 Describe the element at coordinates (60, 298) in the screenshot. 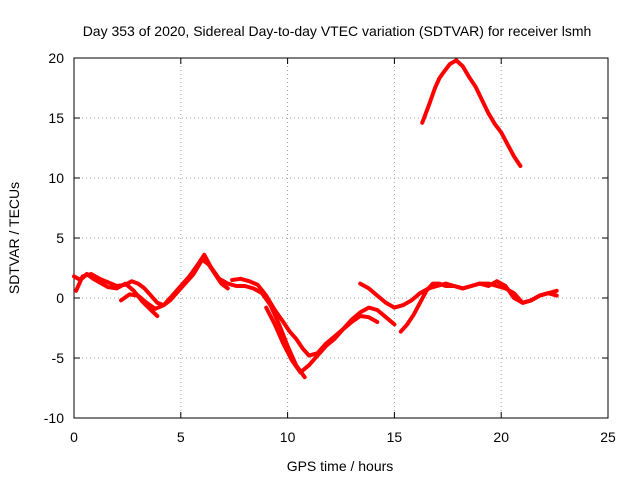

I see `y-tick-label: 0` at that location.